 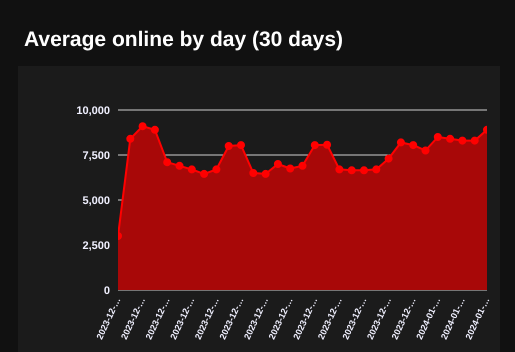 I want to click on y-tick-label: 5,000, so click(x=96, y=200).